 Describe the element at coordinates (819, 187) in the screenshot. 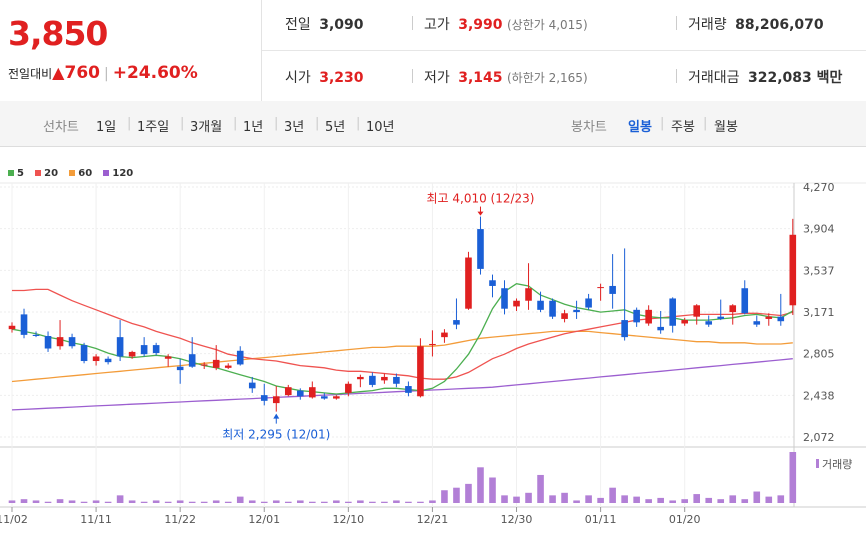

I see `y-tick-label: 4,270` at that location.